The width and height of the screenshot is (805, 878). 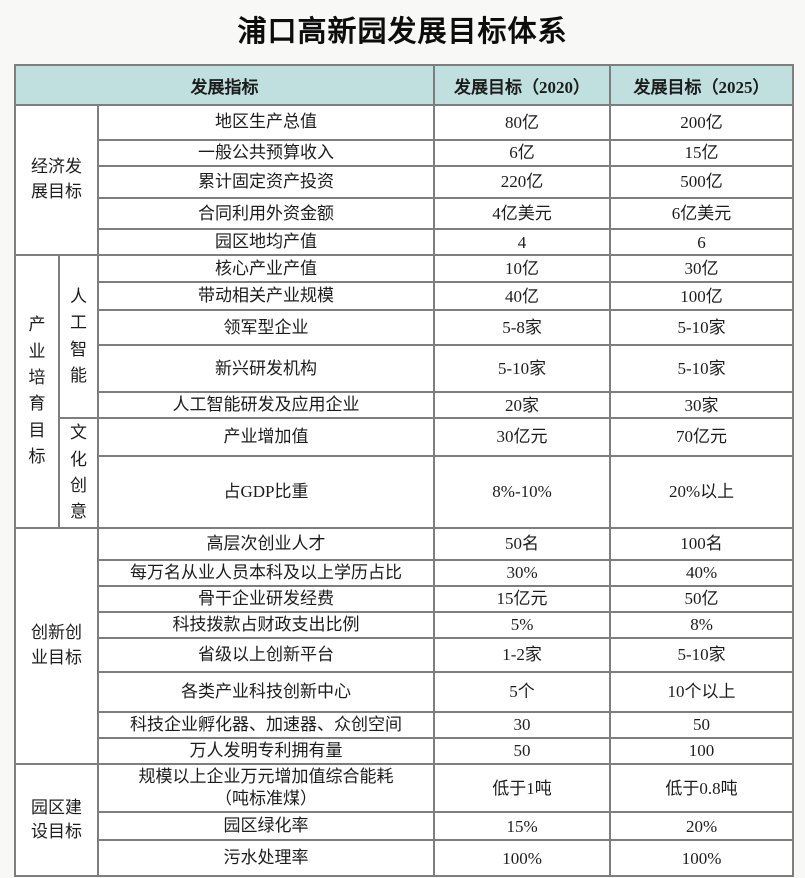 I want to click on group-economic: 经济发展目标, so click(x=56, y=180).